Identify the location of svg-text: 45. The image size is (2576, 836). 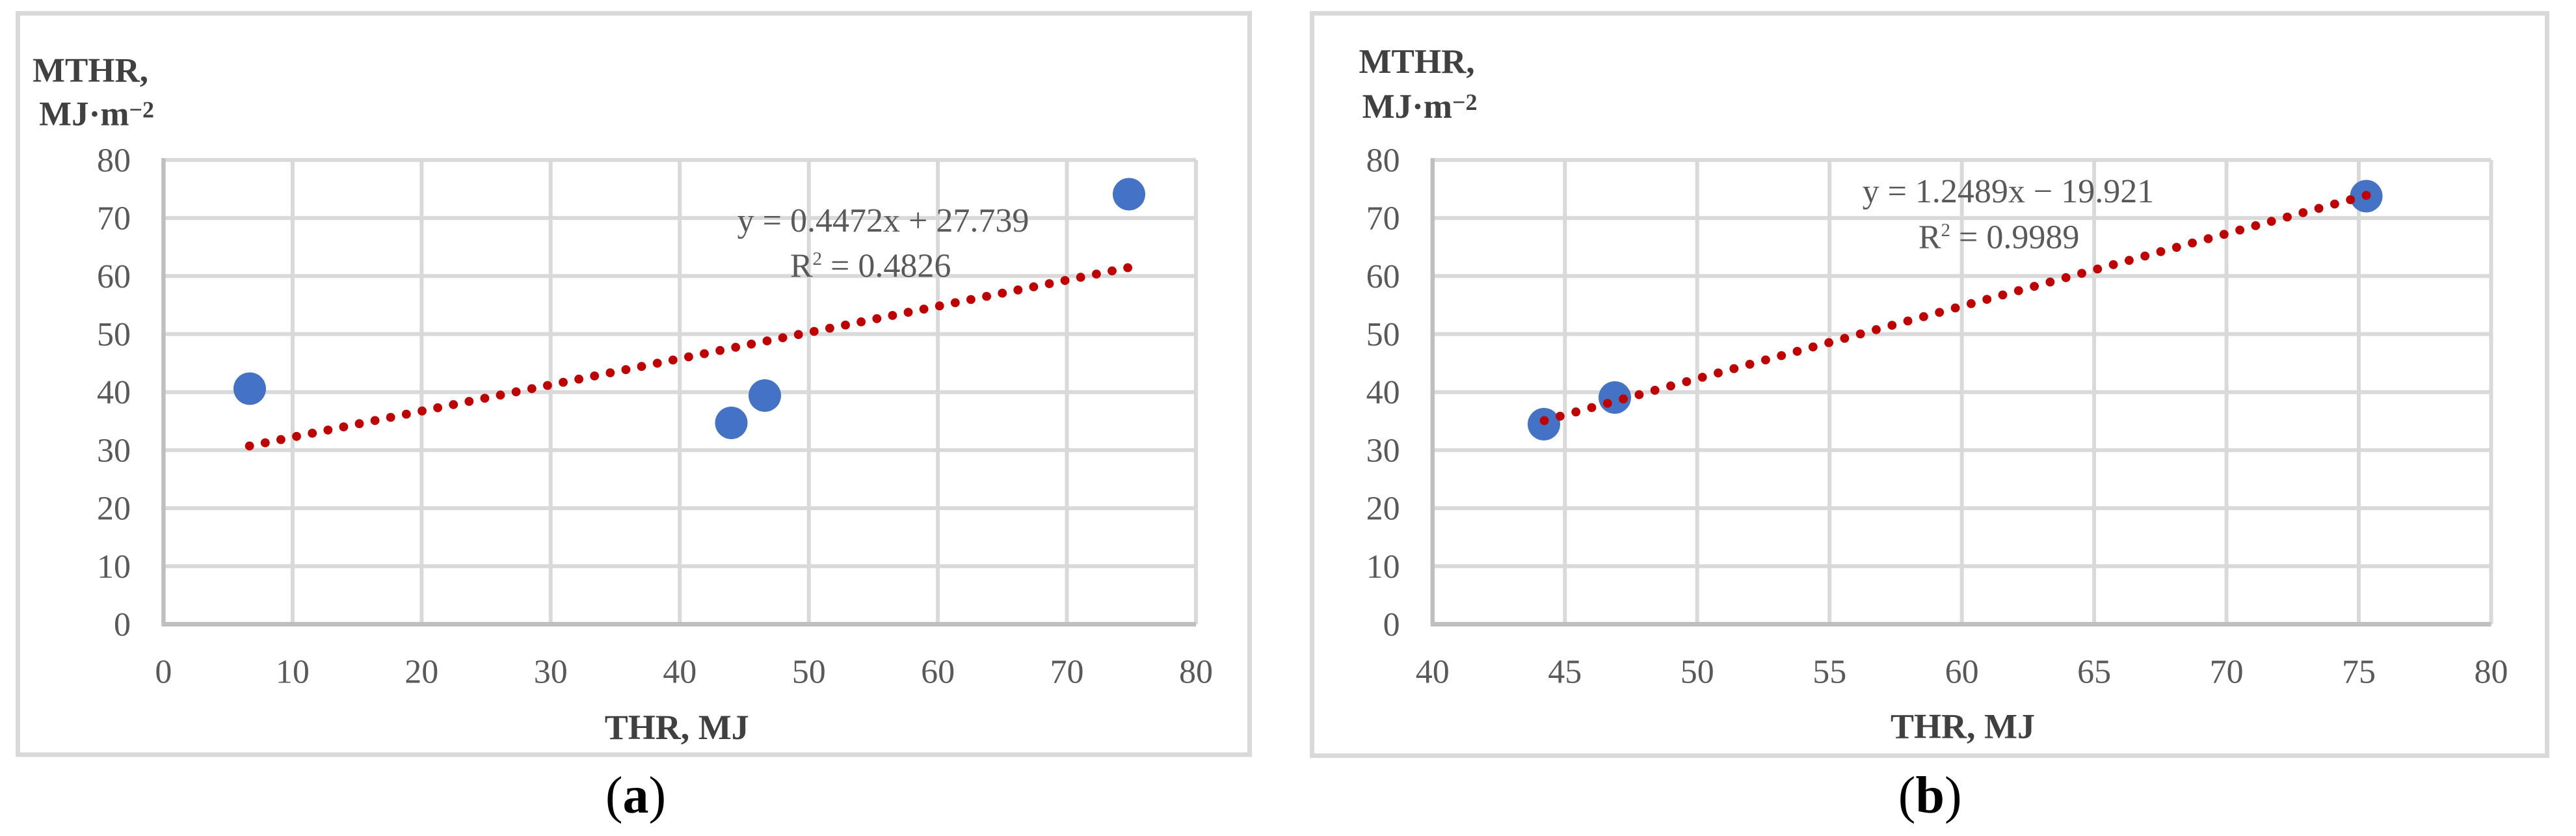
(1565, 672).